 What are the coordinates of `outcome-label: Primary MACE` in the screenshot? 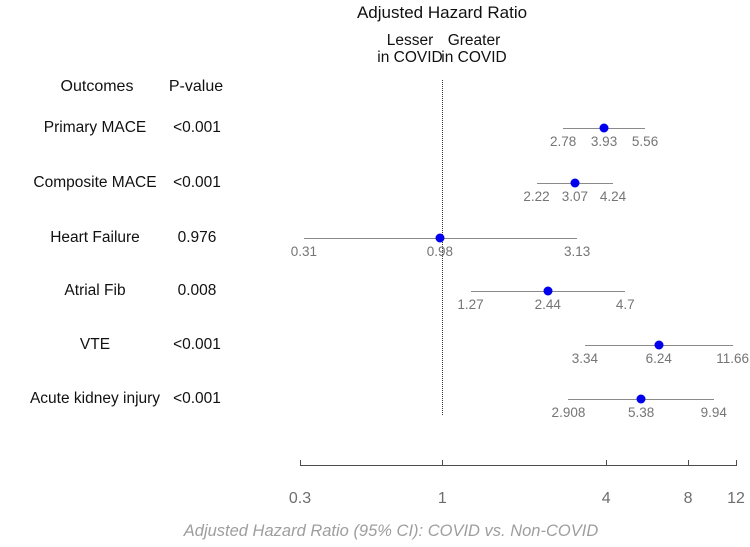 It's located at (95, 127).